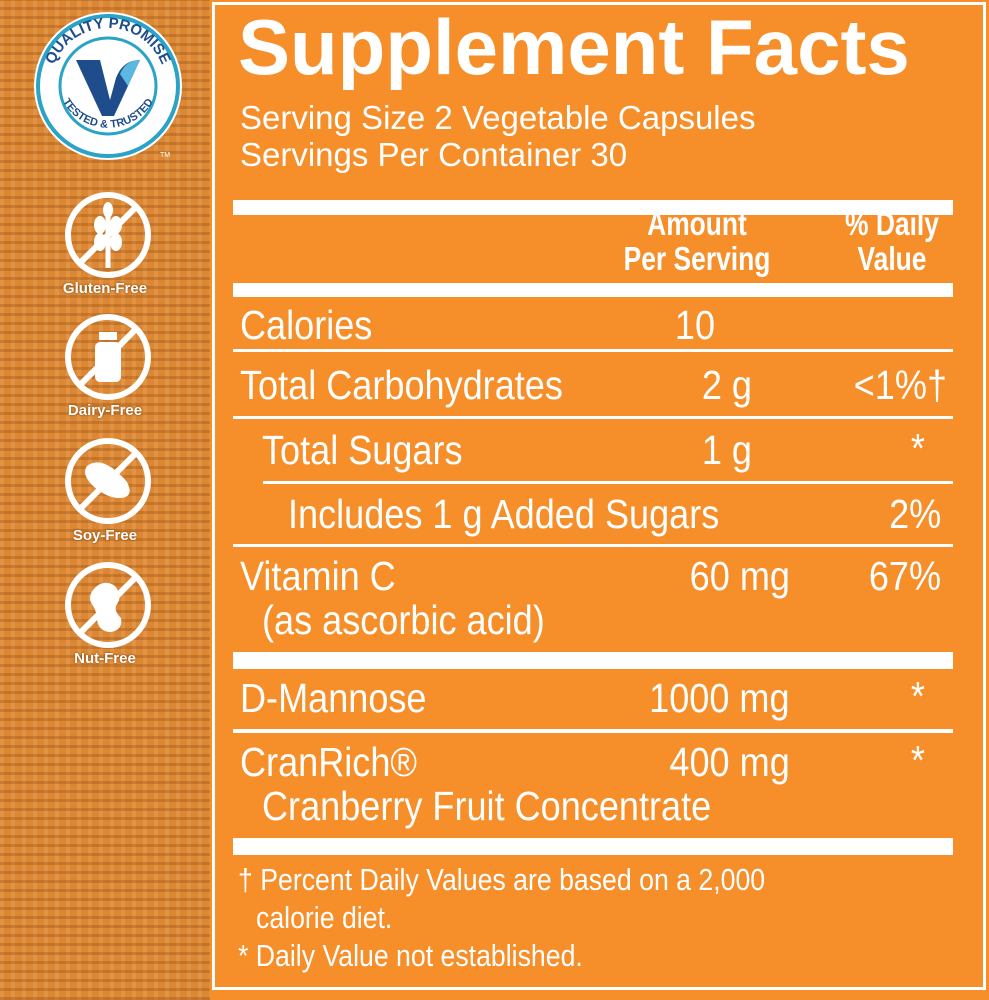  Describe the element at coordinates (726, 450) in the screenshot. I see `nutrient-amount: 1 g` at that location.